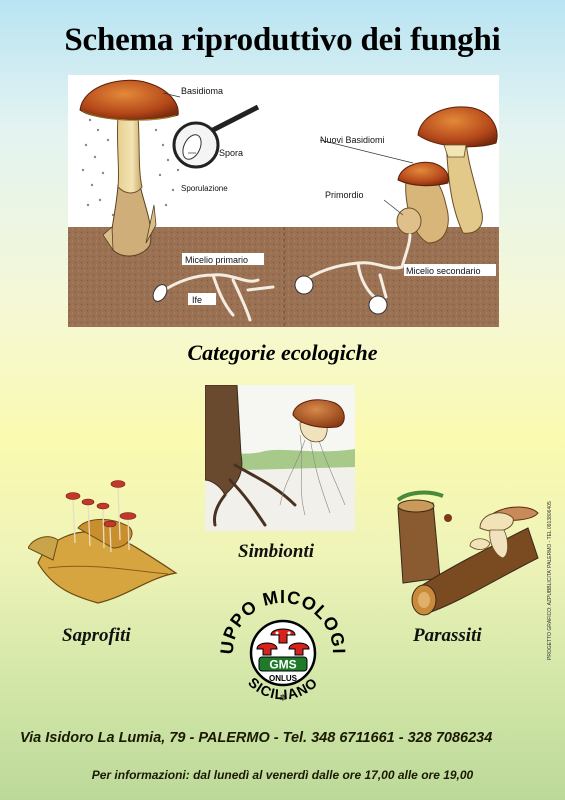 This screenshot has height=800, width=565. Describe the element at coordinates (216, 260) in the screenshot. I see `label-micelio-primario: Micelio primario` at that location.